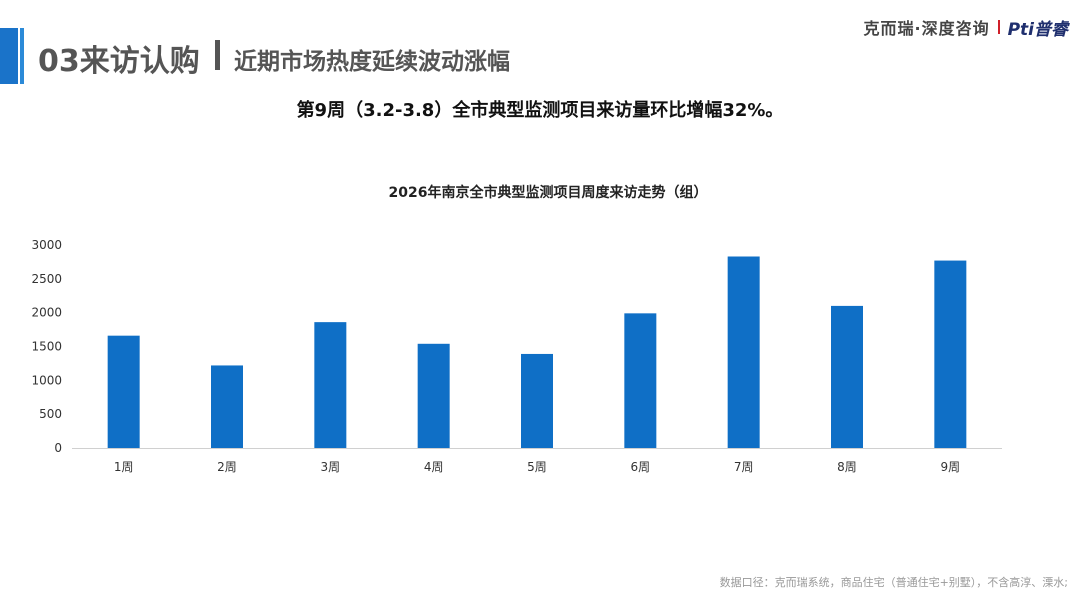  Describe the element at coordinates (540, 110) in the screenshot. I see `headline-text: 第9周（3.2-3.8）全市典型监测项目来访量环比增幅32%。` at that location.